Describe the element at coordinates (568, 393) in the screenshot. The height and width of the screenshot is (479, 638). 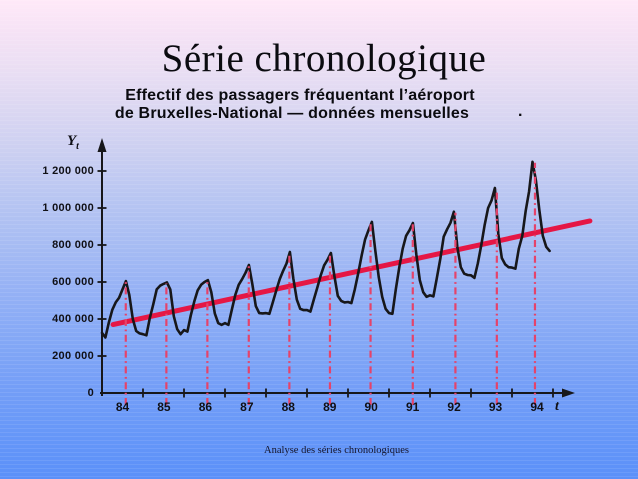
I see `x-axis-arrow-icon` at that location.